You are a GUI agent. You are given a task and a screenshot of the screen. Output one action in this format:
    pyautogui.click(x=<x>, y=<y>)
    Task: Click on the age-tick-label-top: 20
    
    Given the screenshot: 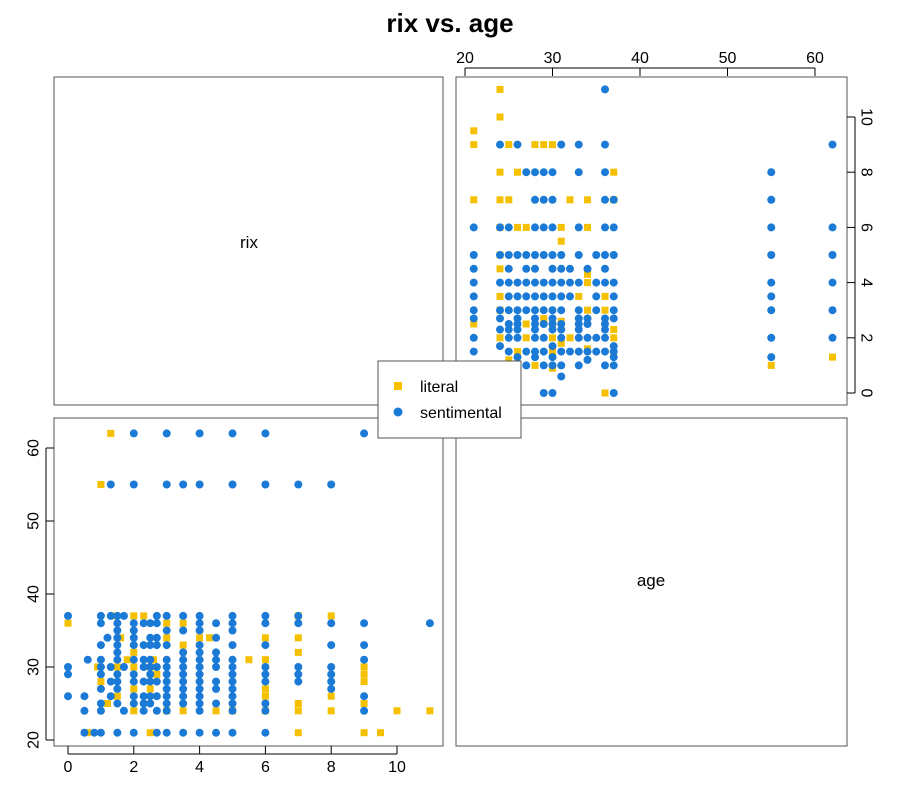 What is the action you would take?
    pyautogui.click(x=465, y=58)
    